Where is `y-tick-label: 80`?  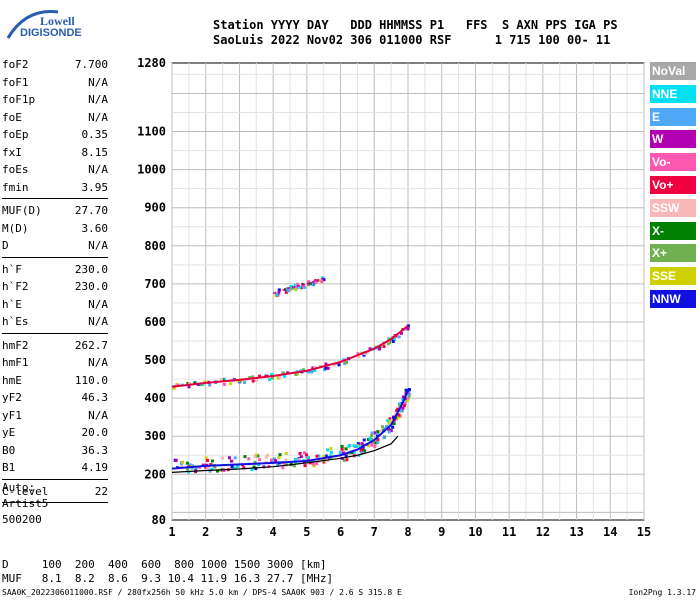
y-tick-label: 80 is located at coordinates (159, 520).